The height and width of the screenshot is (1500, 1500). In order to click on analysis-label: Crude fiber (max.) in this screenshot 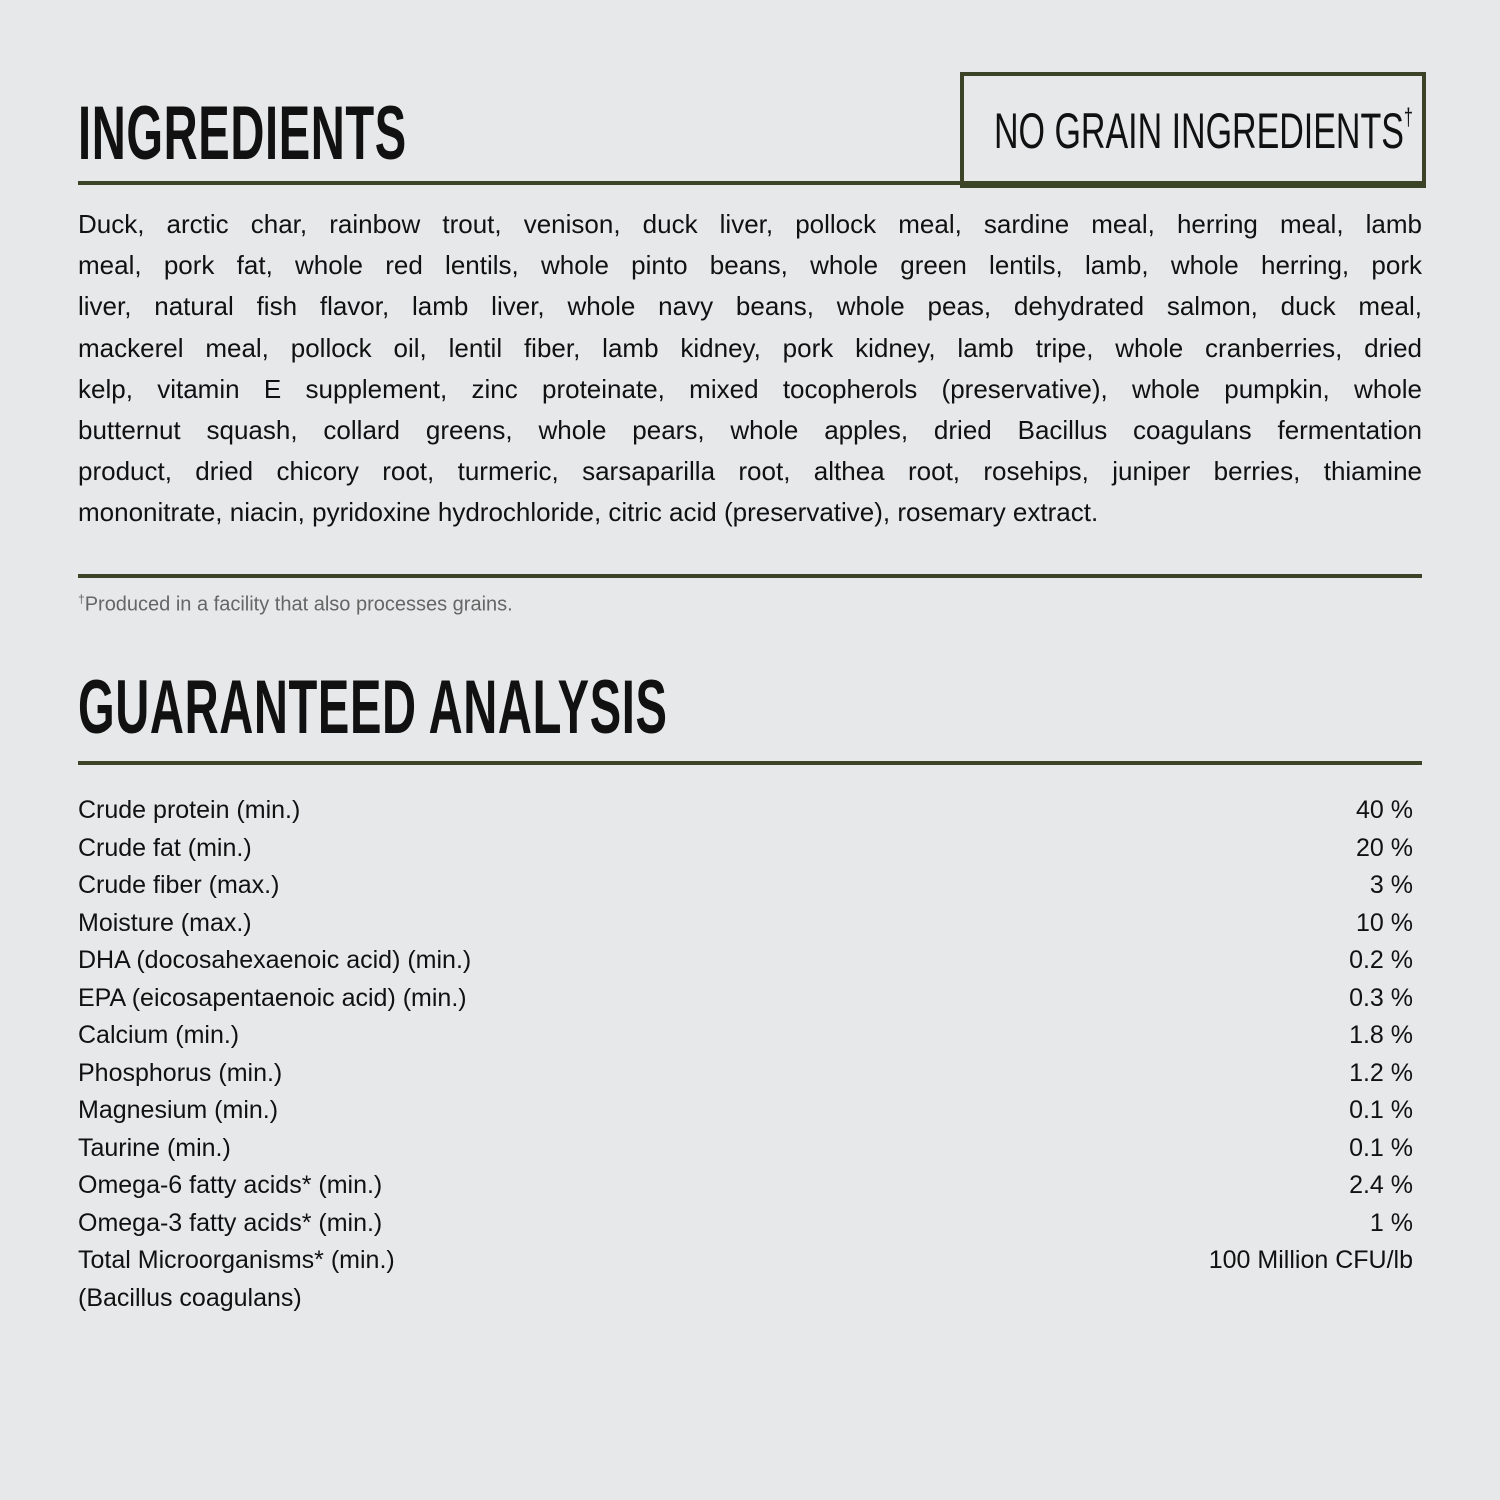, I will do `click(179, 885)`.